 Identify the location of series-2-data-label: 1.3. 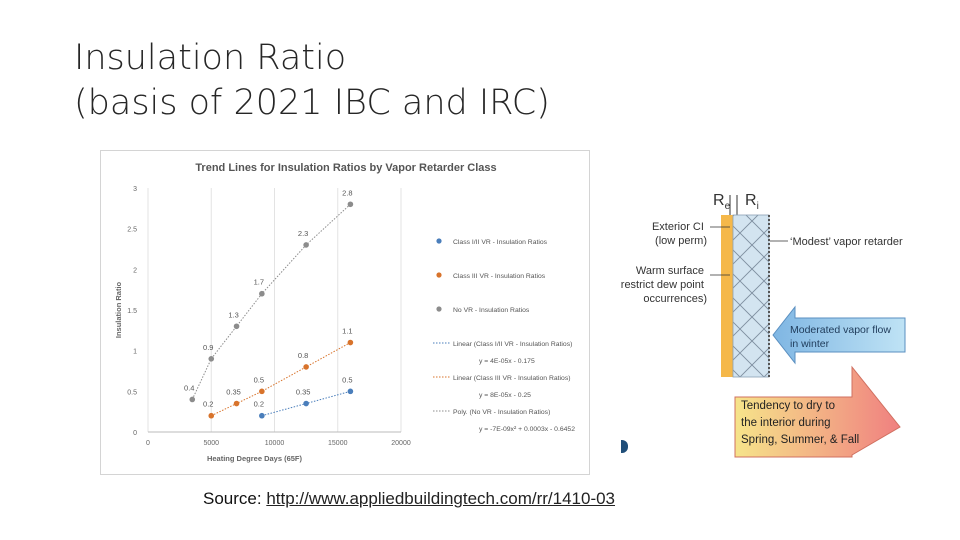
(233, 314).